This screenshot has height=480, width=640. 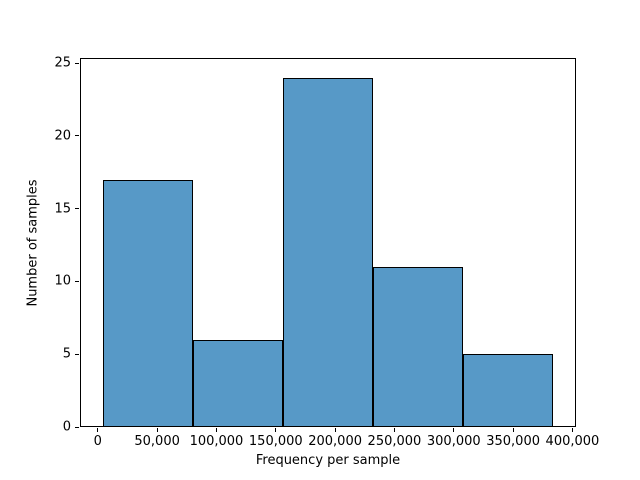 What do you see at coordinates (62, 63) in the screenshot?
I see `y-tick-label: 25` at bounding box center [62, 63].